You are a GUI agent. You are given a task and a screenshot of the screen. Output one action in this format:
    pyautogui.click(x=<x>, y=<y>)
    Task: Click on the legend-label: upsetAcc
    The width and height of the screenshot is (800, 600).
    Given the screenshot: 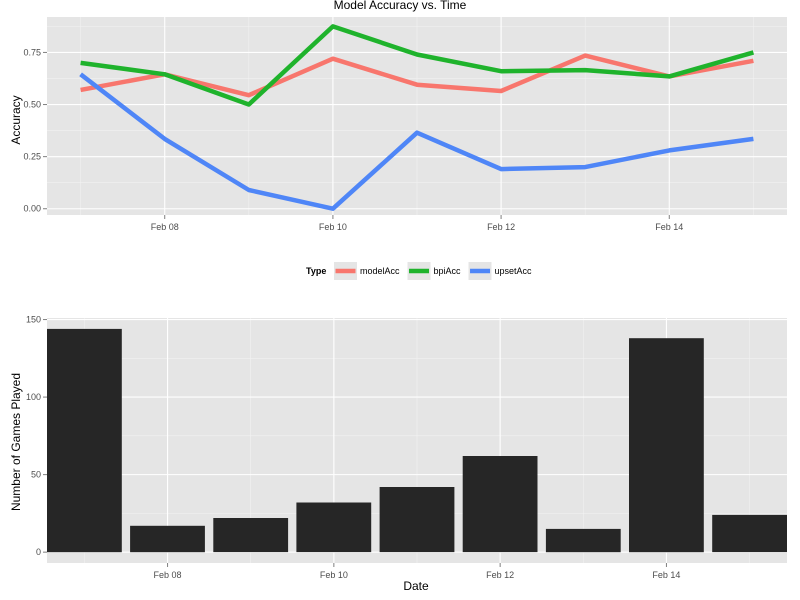 What is the action you would take?
    pyautogui.click(x=514, y=271)
    